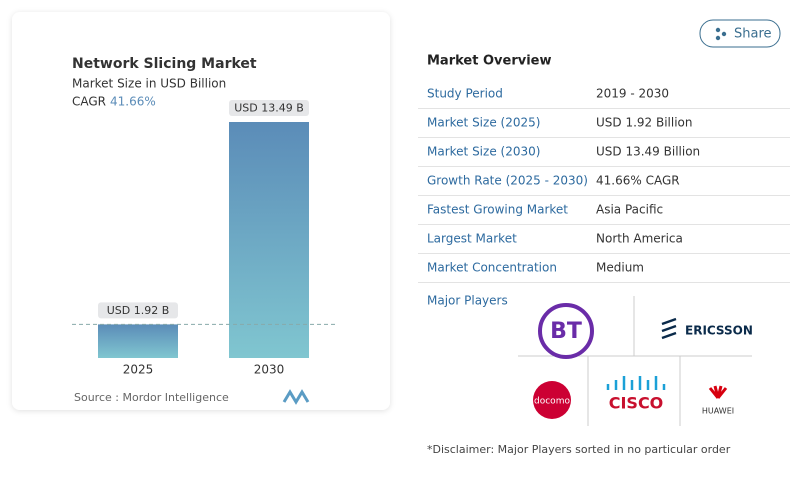 The height and width of the screenshot is (482, 800). Describe the element at coordinates (718, 411) in the screenshot. I see `huawei-logo: HUAWEI` at that location.